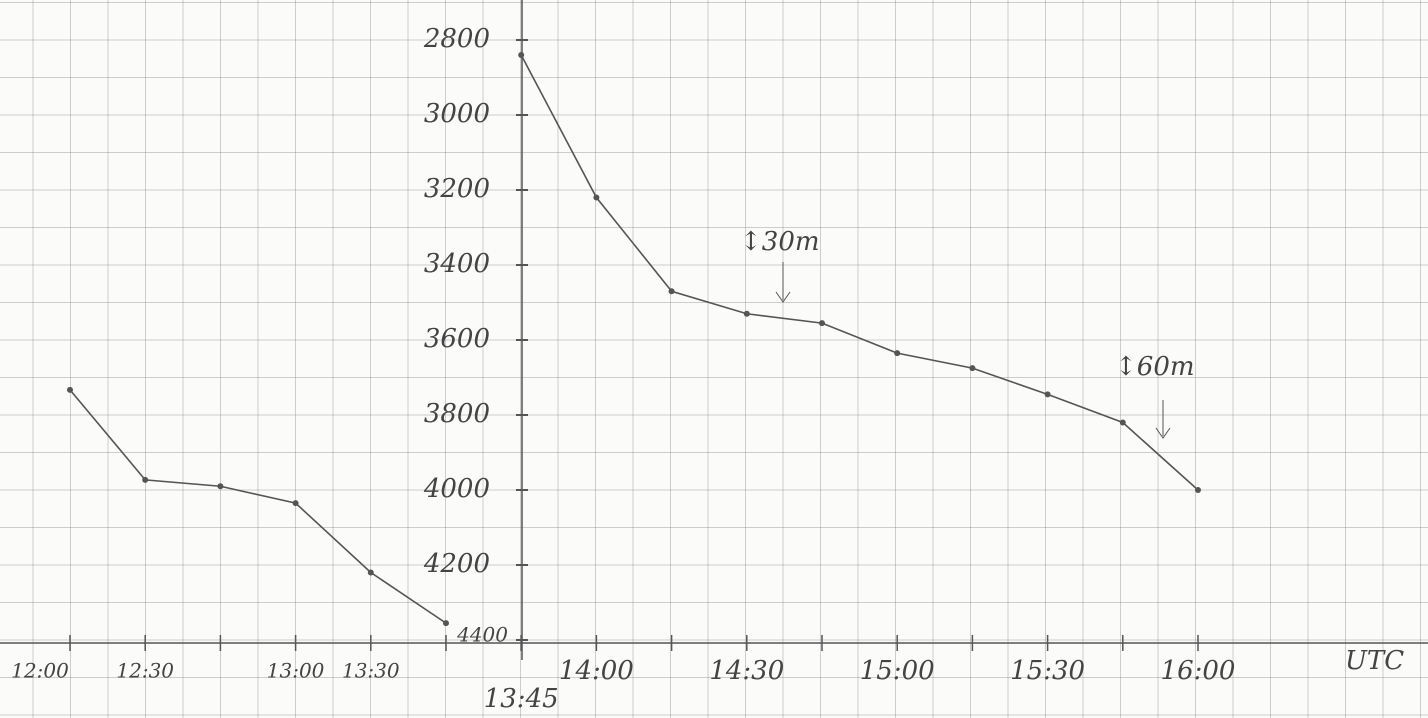 This screenshot has width=1428, height=718. What do you see at coordinates (1155, 367) in the screenshot?
I see `annotation: ↕60m` at bounding box center [1155, 367].